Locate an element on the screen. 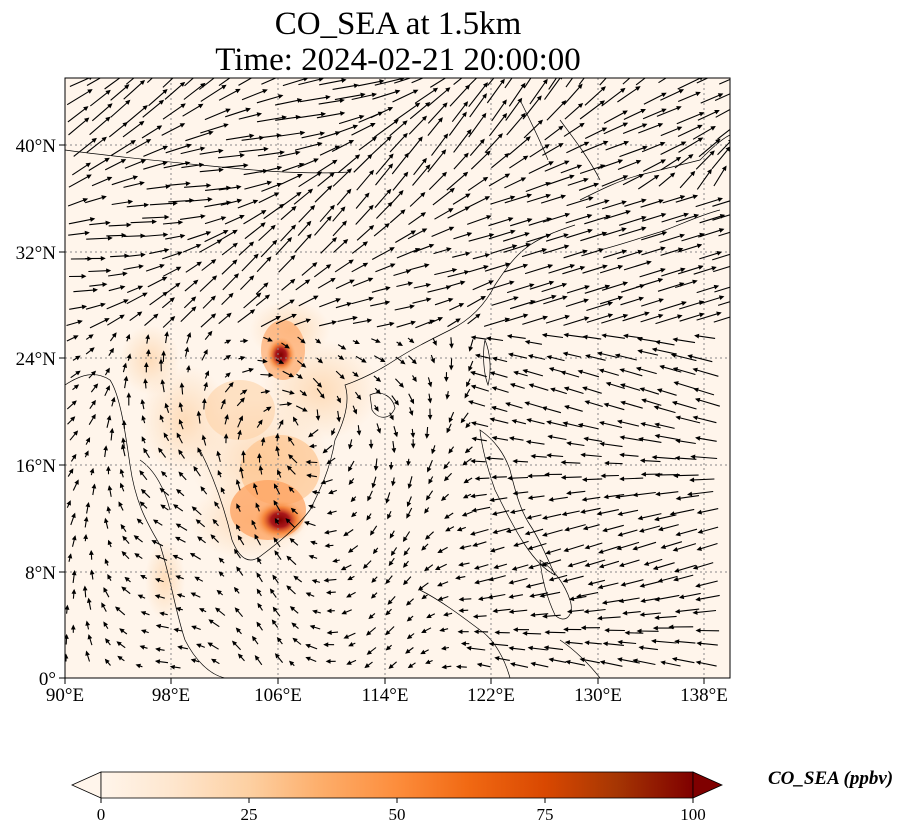 The width and height of the screenshot is (916, 836). colorbar-max-extend is located at coordinates (707, 785).